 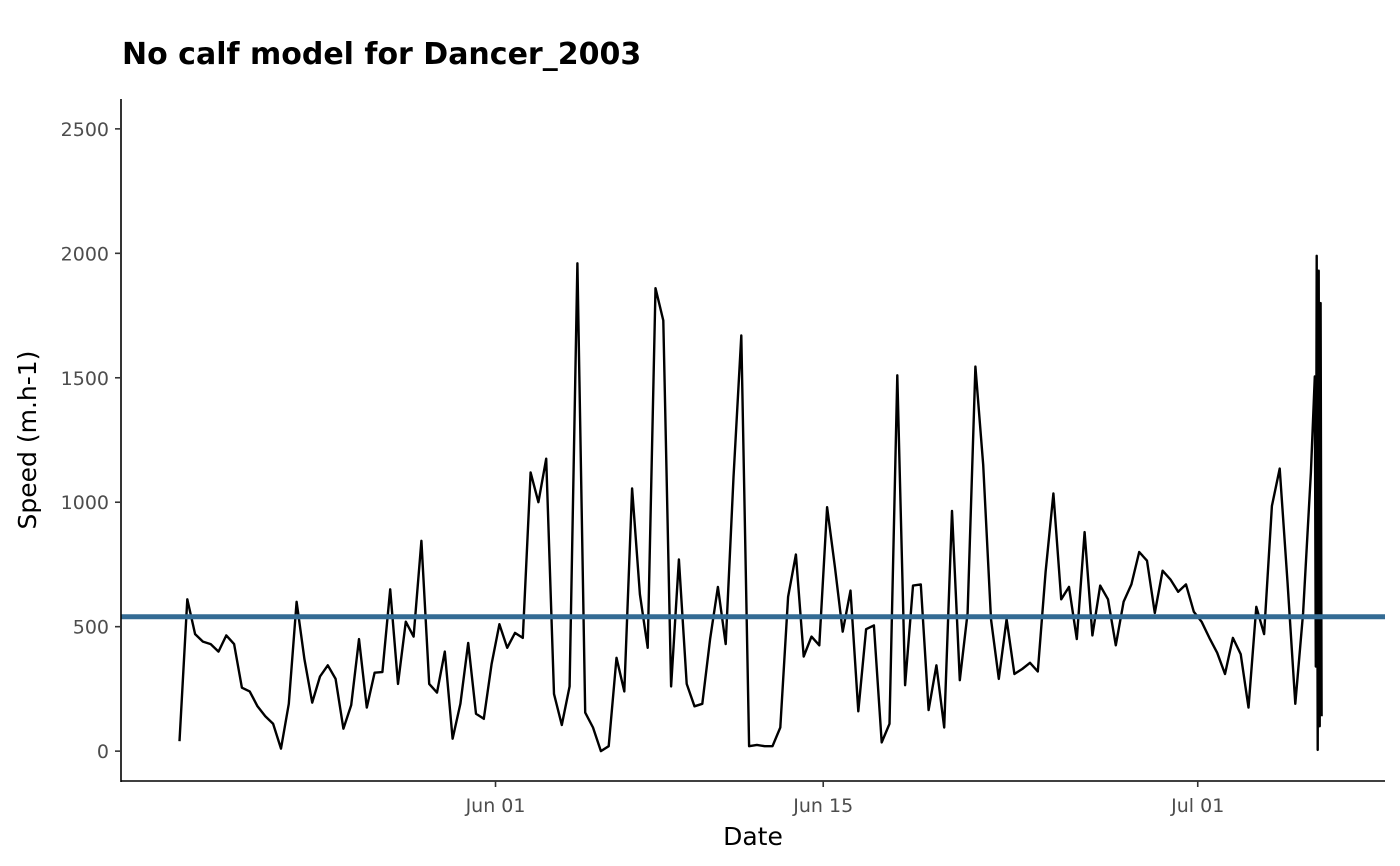 What do you see at coordinates (27, 440) in the screenshot?
I see `y-axis-title: Speed (m.h-1)` at bounding box center [27, 440].